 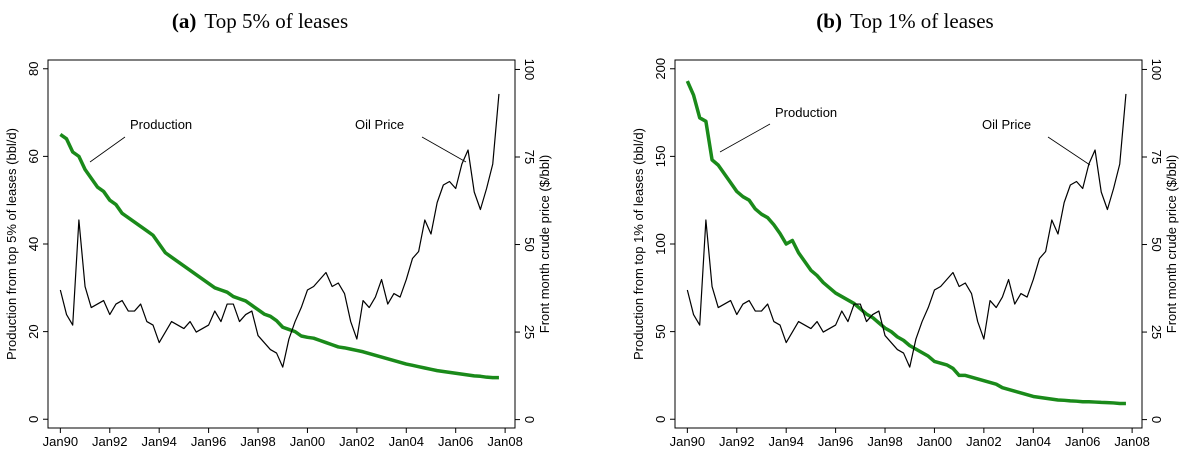 I want to click on panel-label: (b), so click(x=829, y=21).